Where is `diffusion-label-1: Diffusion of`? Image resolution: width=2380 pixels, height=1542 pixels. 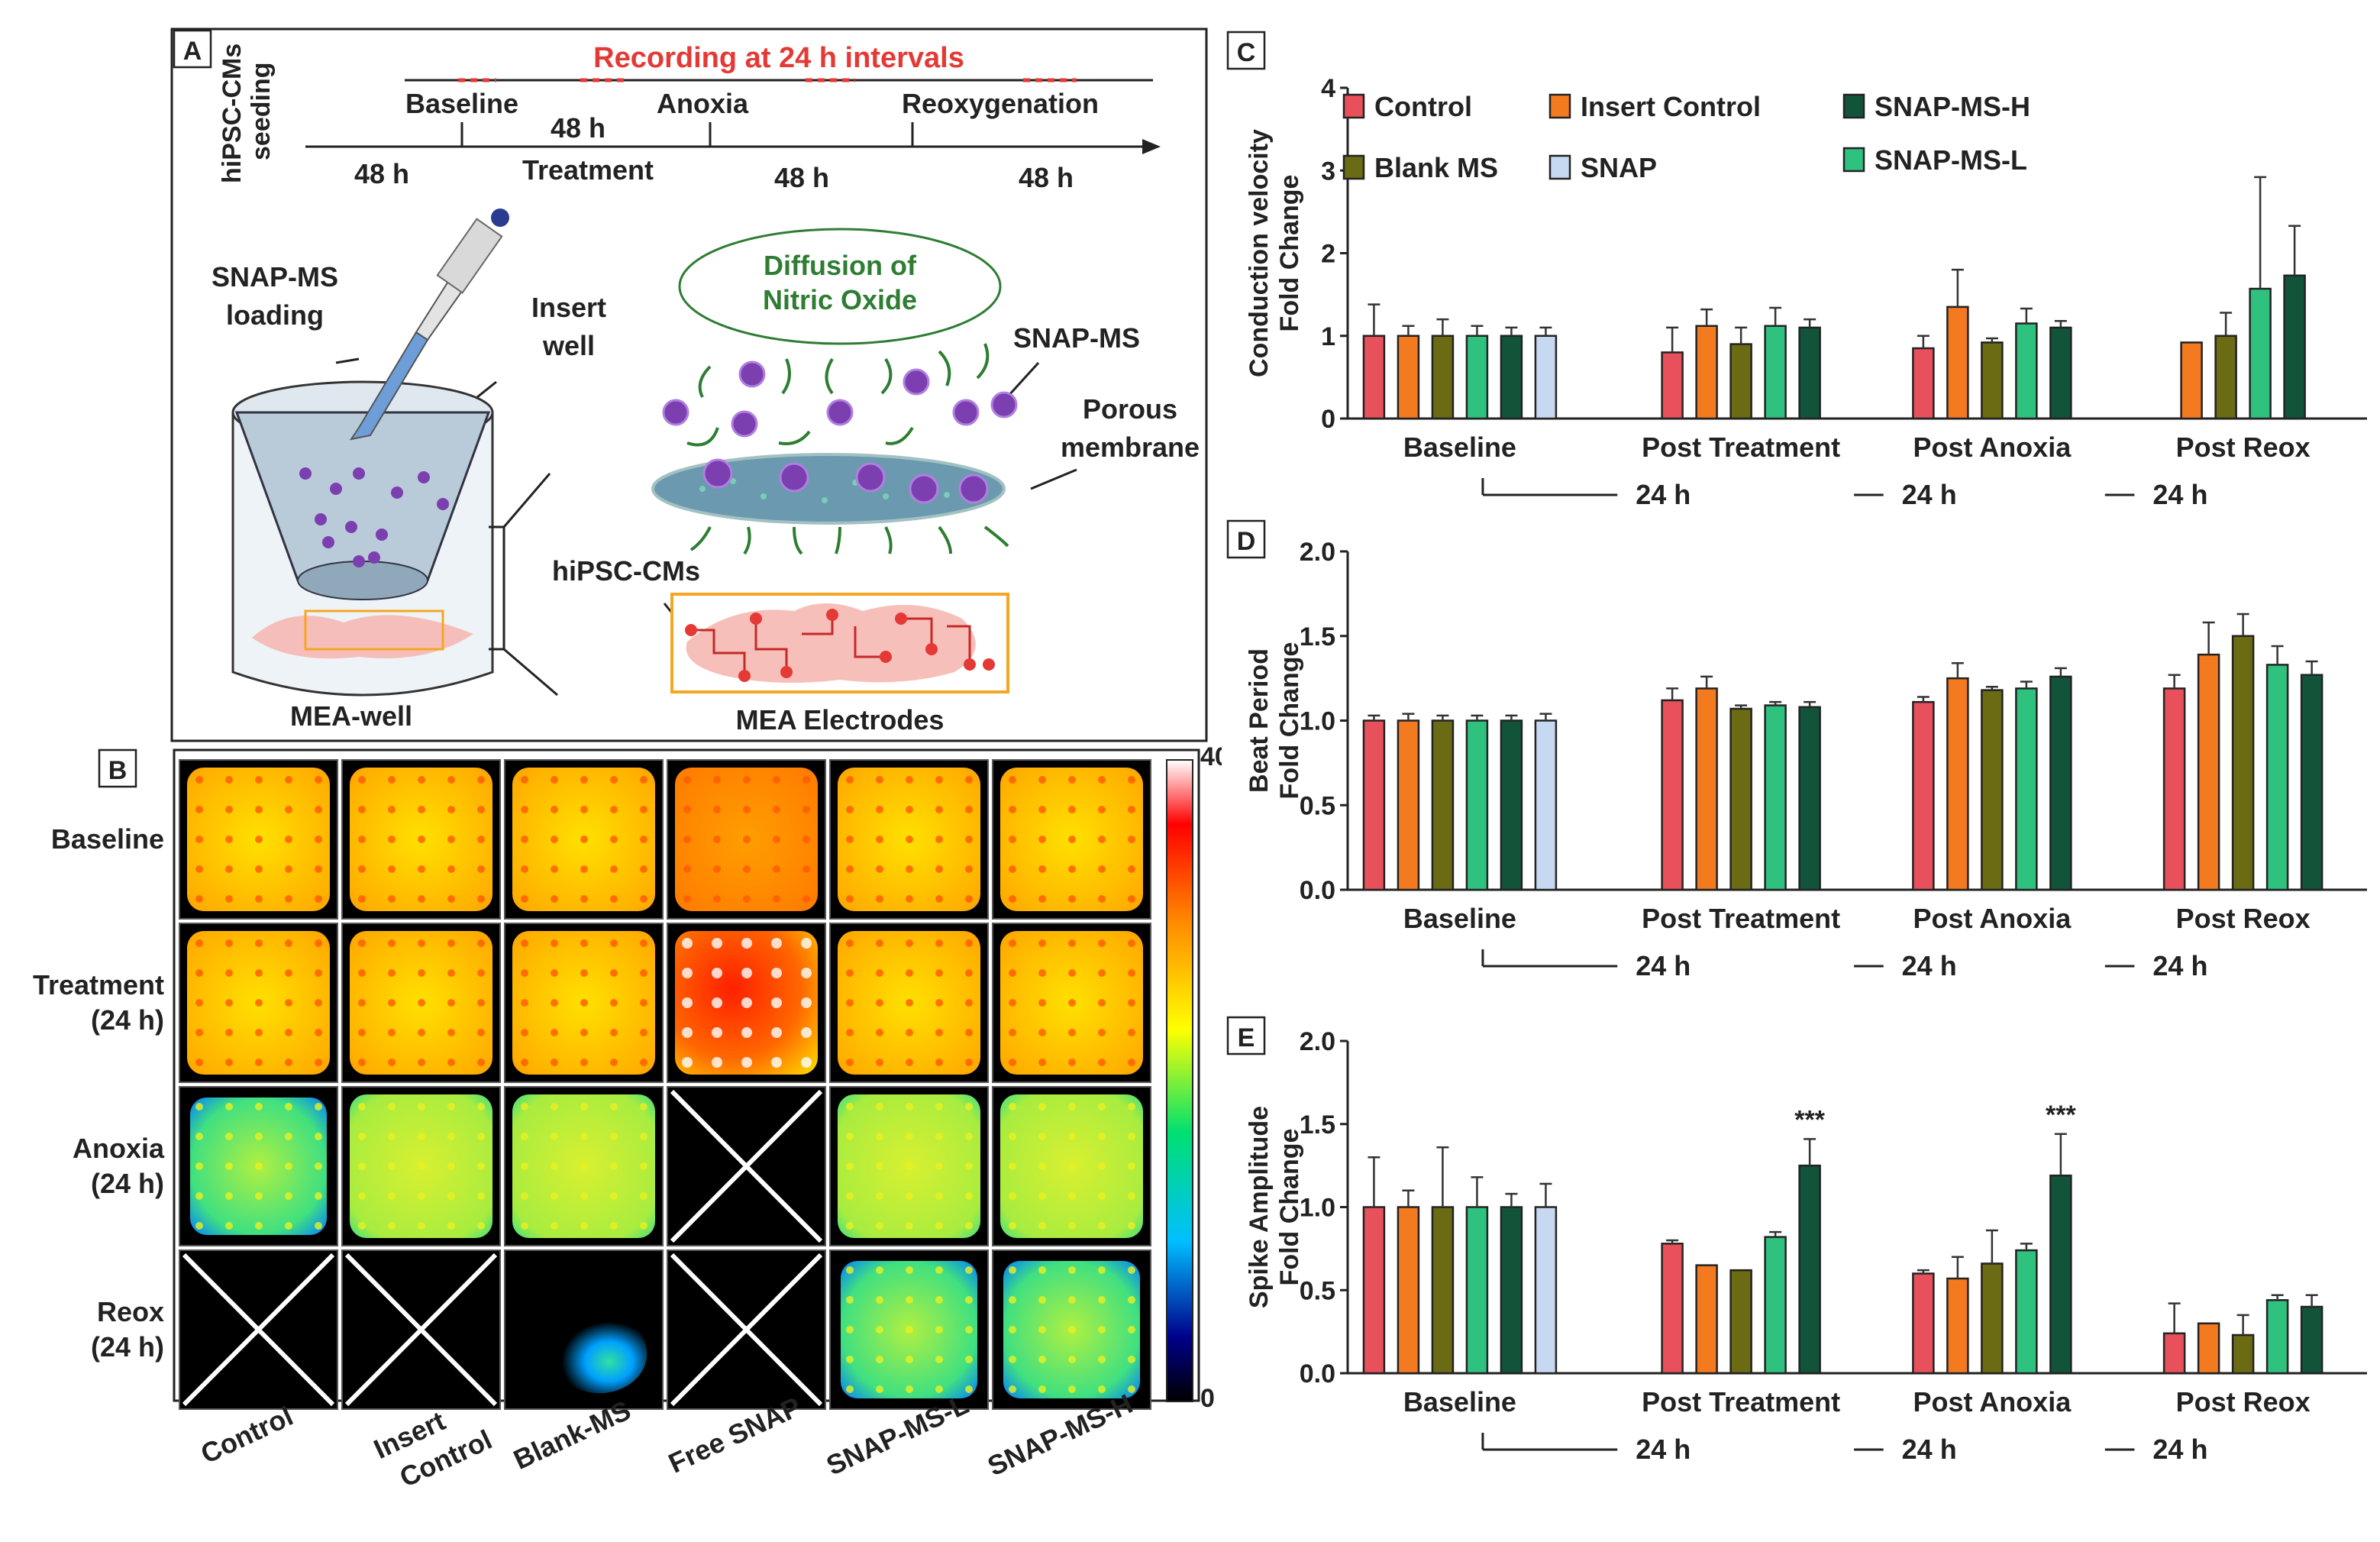
diffusion-label-1: Diffusion of is located at coordinates (841, 265).